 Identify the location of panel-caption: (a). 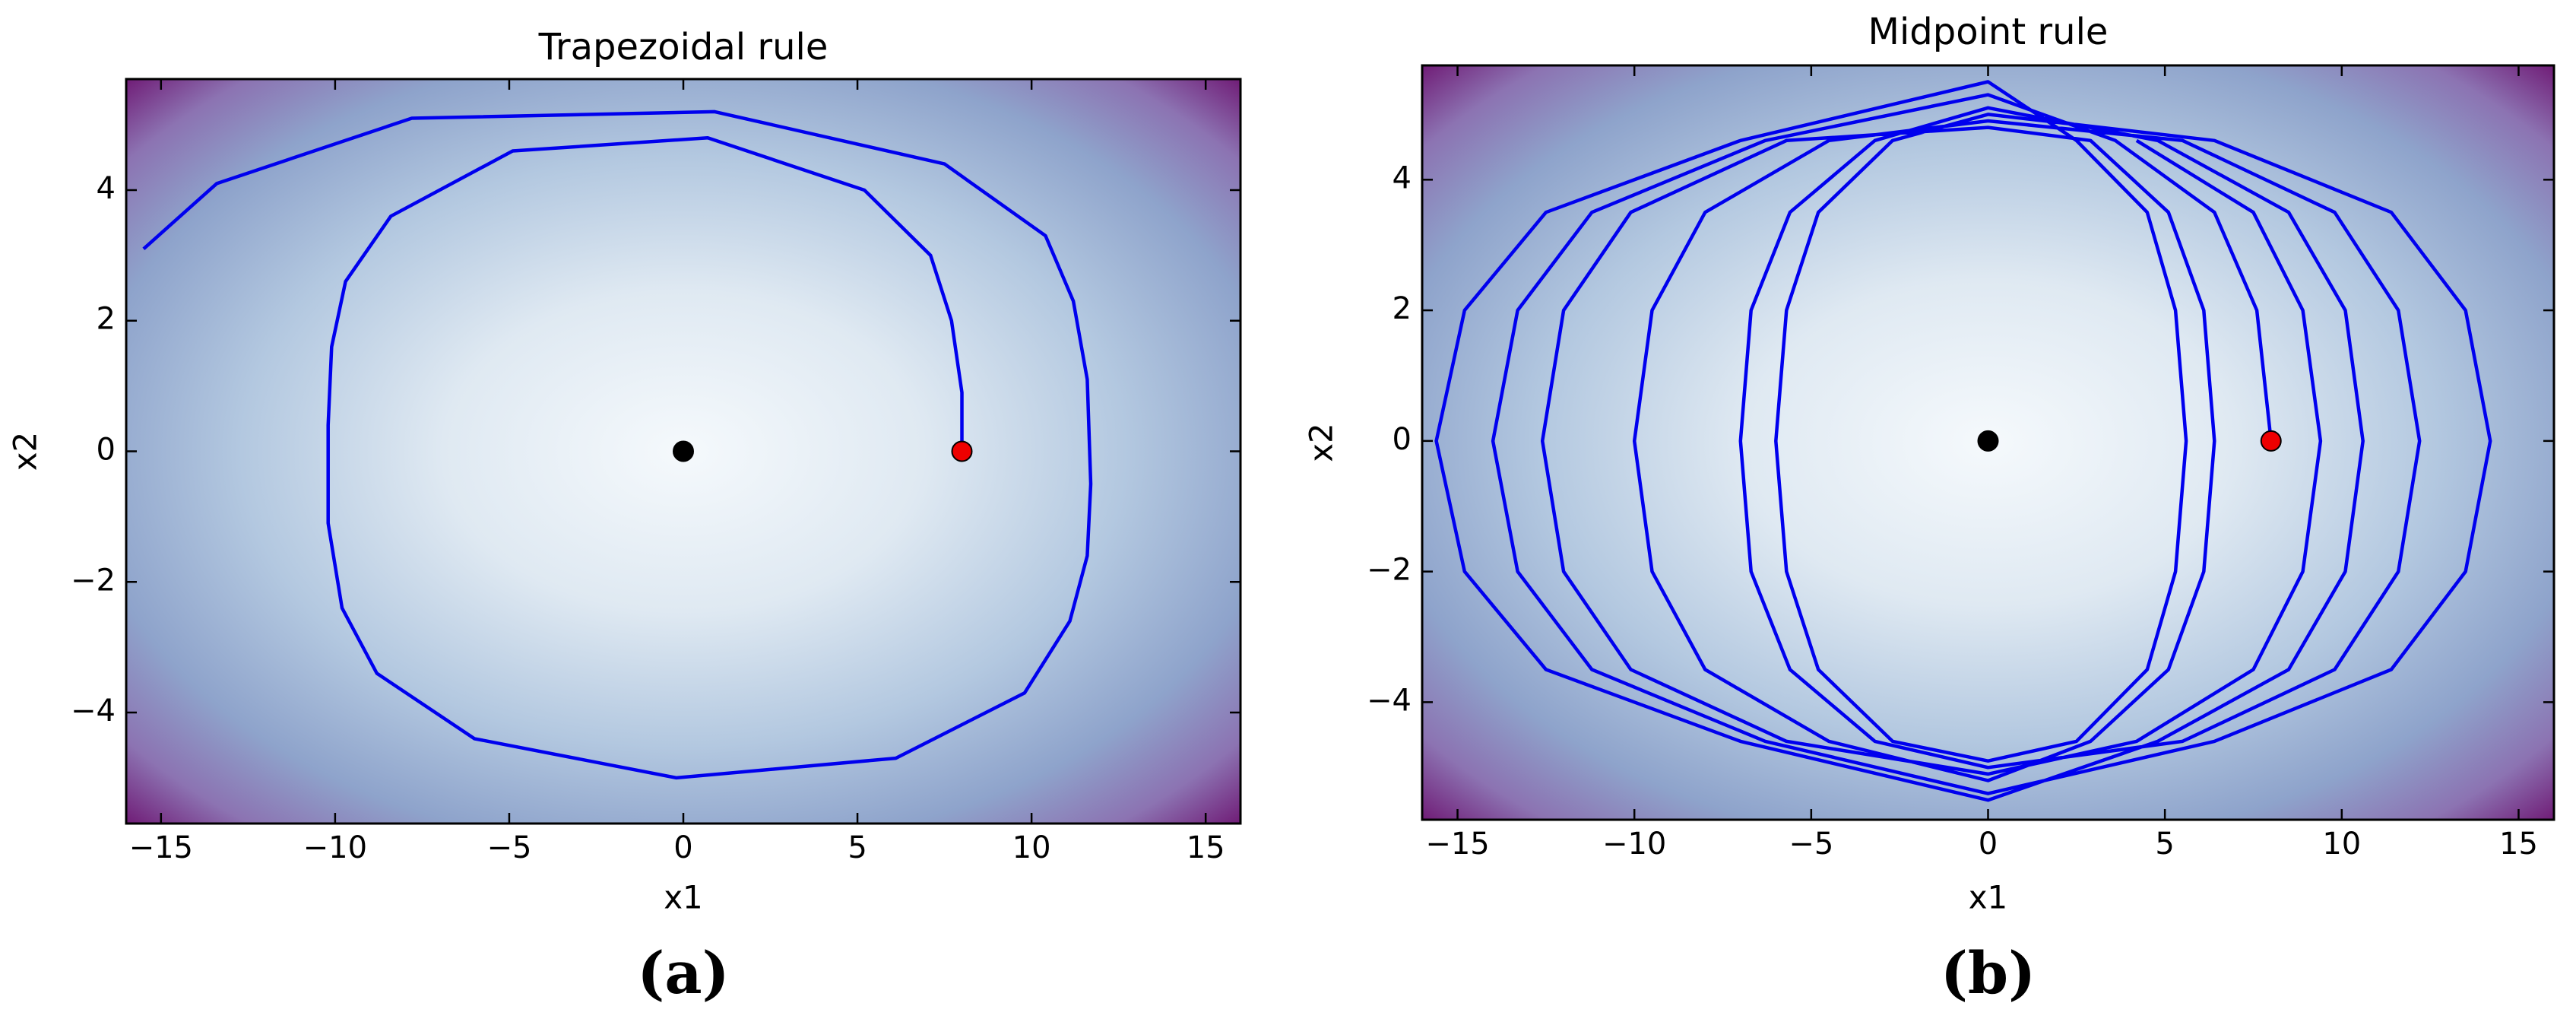
(683, 973).